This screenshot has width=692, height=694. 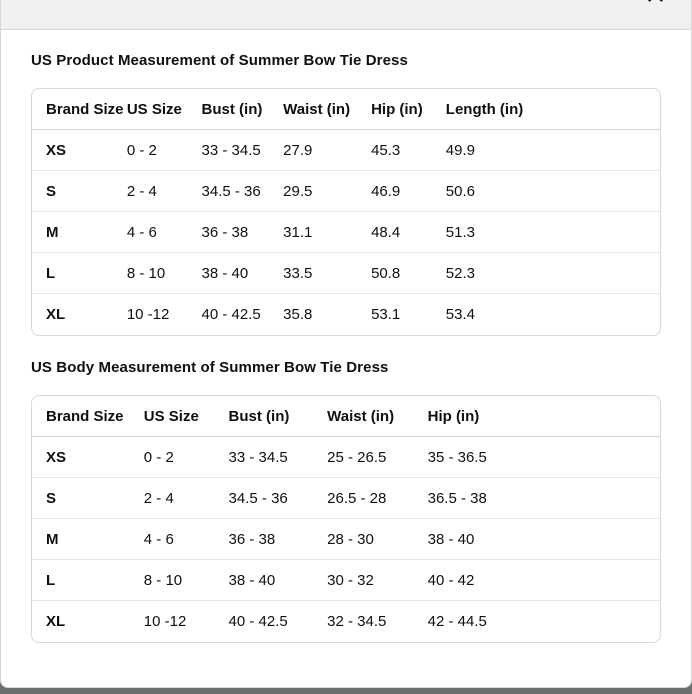 What do you see at coordinates (408, 273) in the screenshot?
I see `table-cell: 50.8` at bounding box center [408, 273].